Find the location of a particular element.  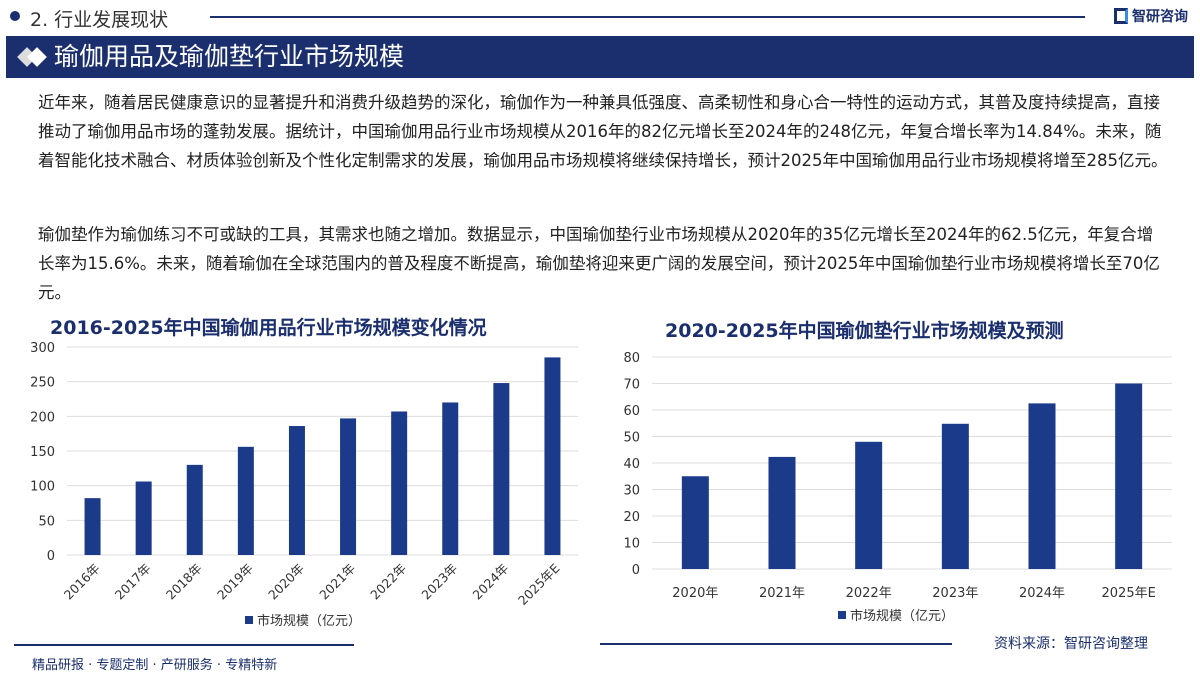

chart2-title: 2020-2025年中国瑜伽垫行业市场规模及预测 is located at coordinates (864, 331).